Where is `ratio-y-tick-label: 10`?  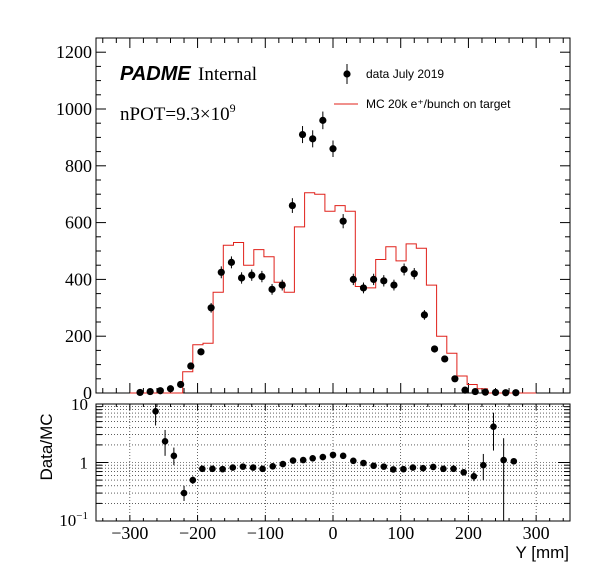 ratio-y-tick-label: 10 is located at coordinates (79, 404).